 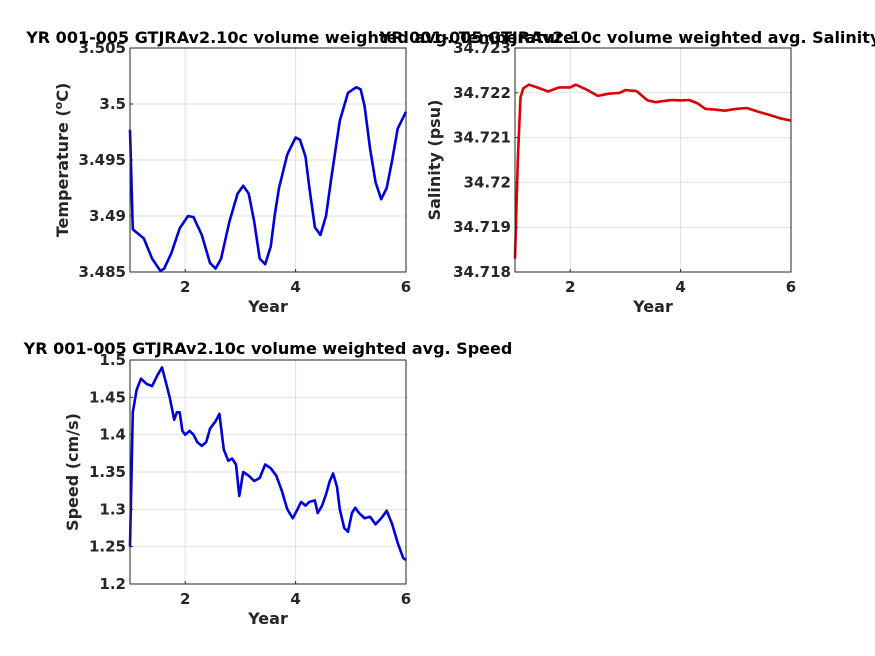 What do you see at coordinates (112, 509) in the screenshot?
I see `speed-ytick-label: 1.3` at bounding box center [112, 509].